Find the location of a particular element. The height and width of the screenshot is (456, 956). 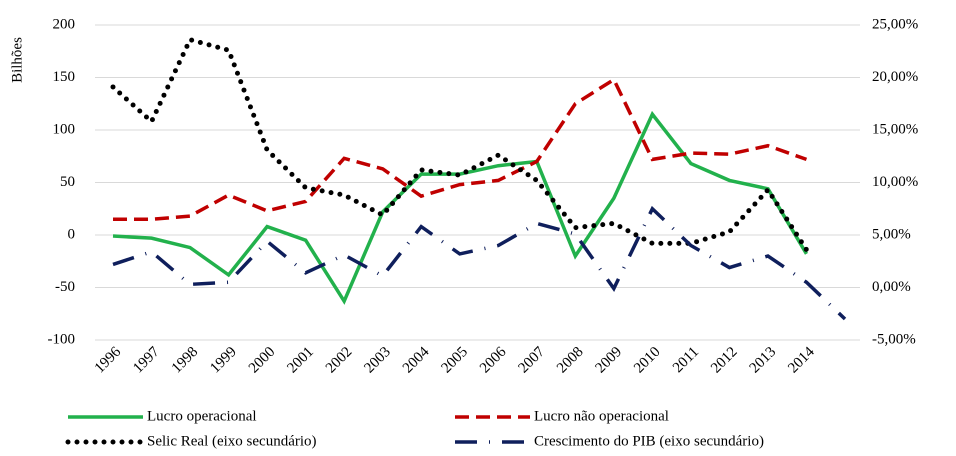

x-tick-label: 2007 is located at coordinates (532, 360).